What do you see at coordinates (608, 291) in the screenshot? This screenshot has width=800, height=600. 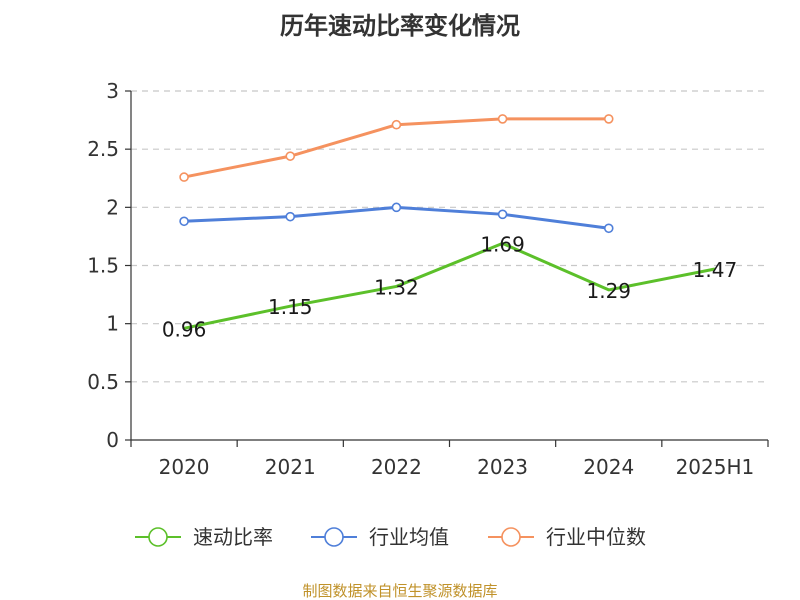 I see `data-label: 1.29` at bounding box center [608, 291].